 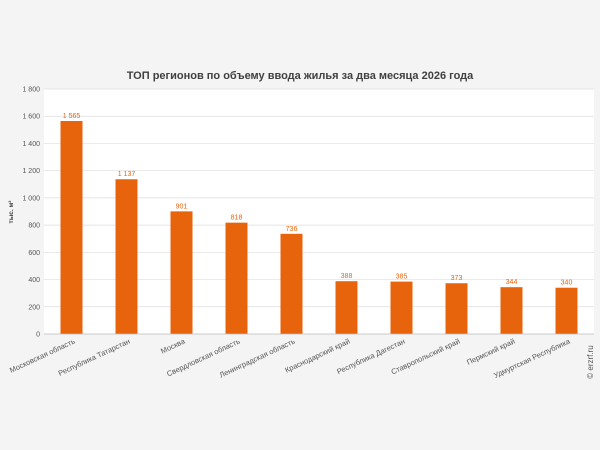 What do you see at coordinates (38, 335) in the screenshot?
I see `y-tick-label: 0` at bounding box center [38, 335].